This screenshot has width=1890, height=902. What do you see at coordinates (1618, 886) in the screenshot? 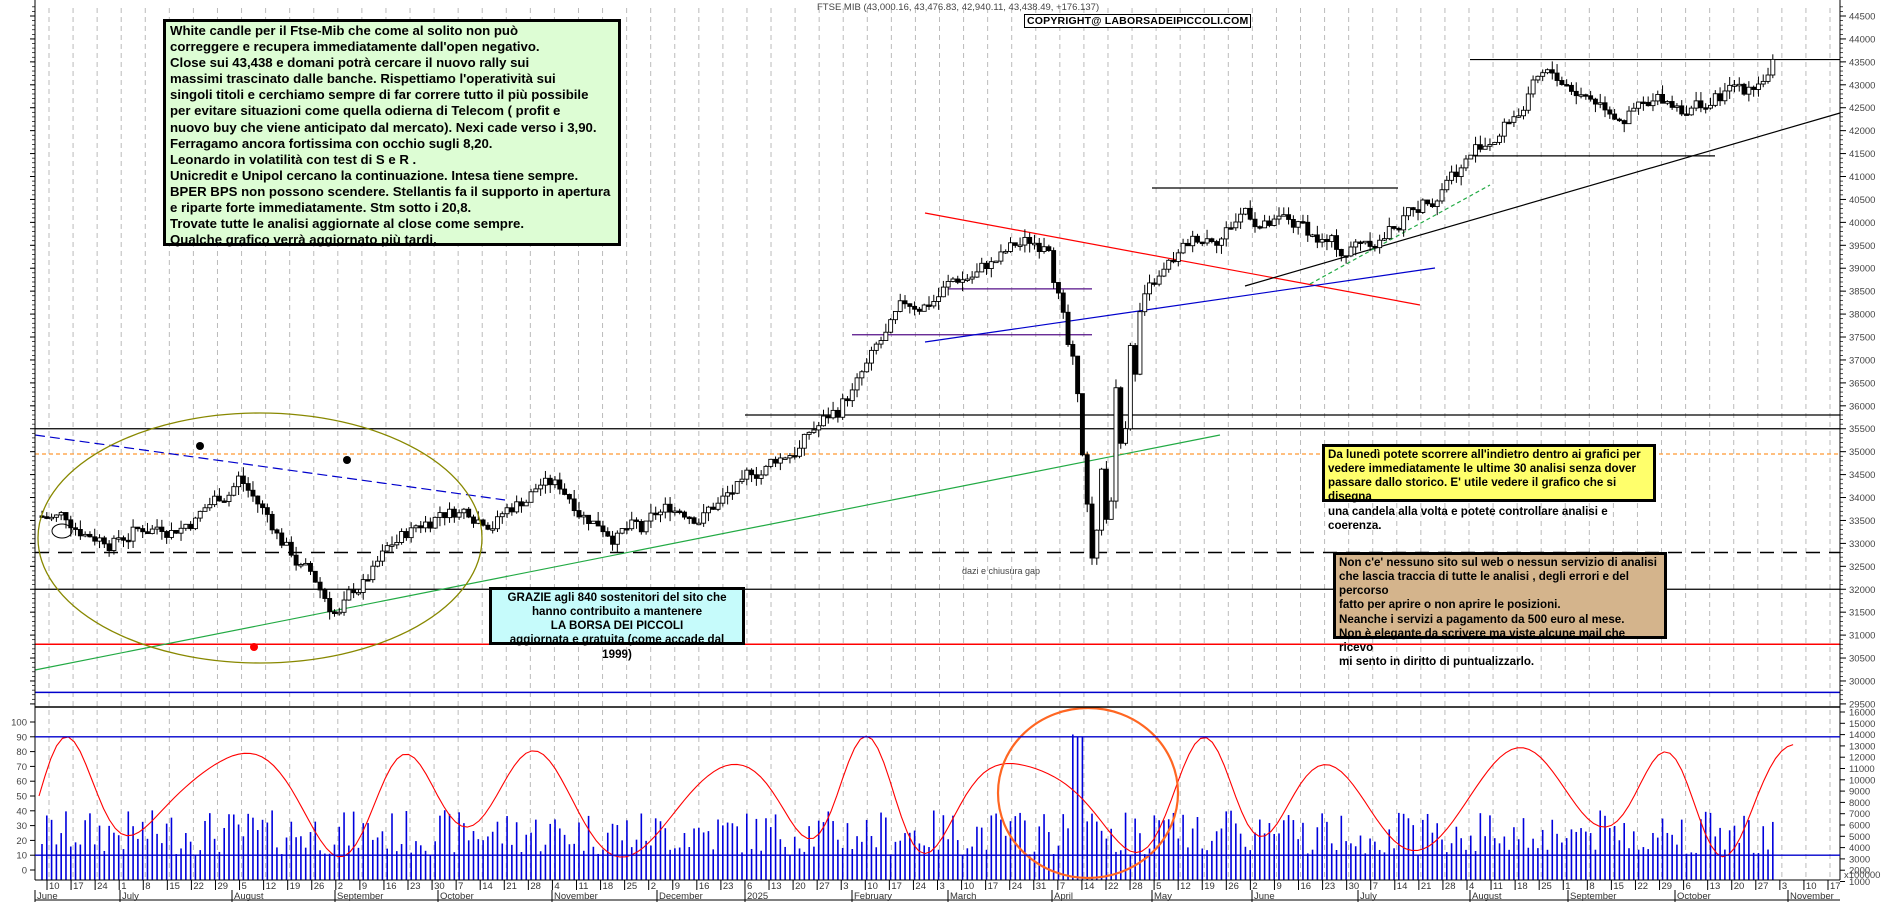
I see `svg-text: 15` at bounding box center [1618, 886].